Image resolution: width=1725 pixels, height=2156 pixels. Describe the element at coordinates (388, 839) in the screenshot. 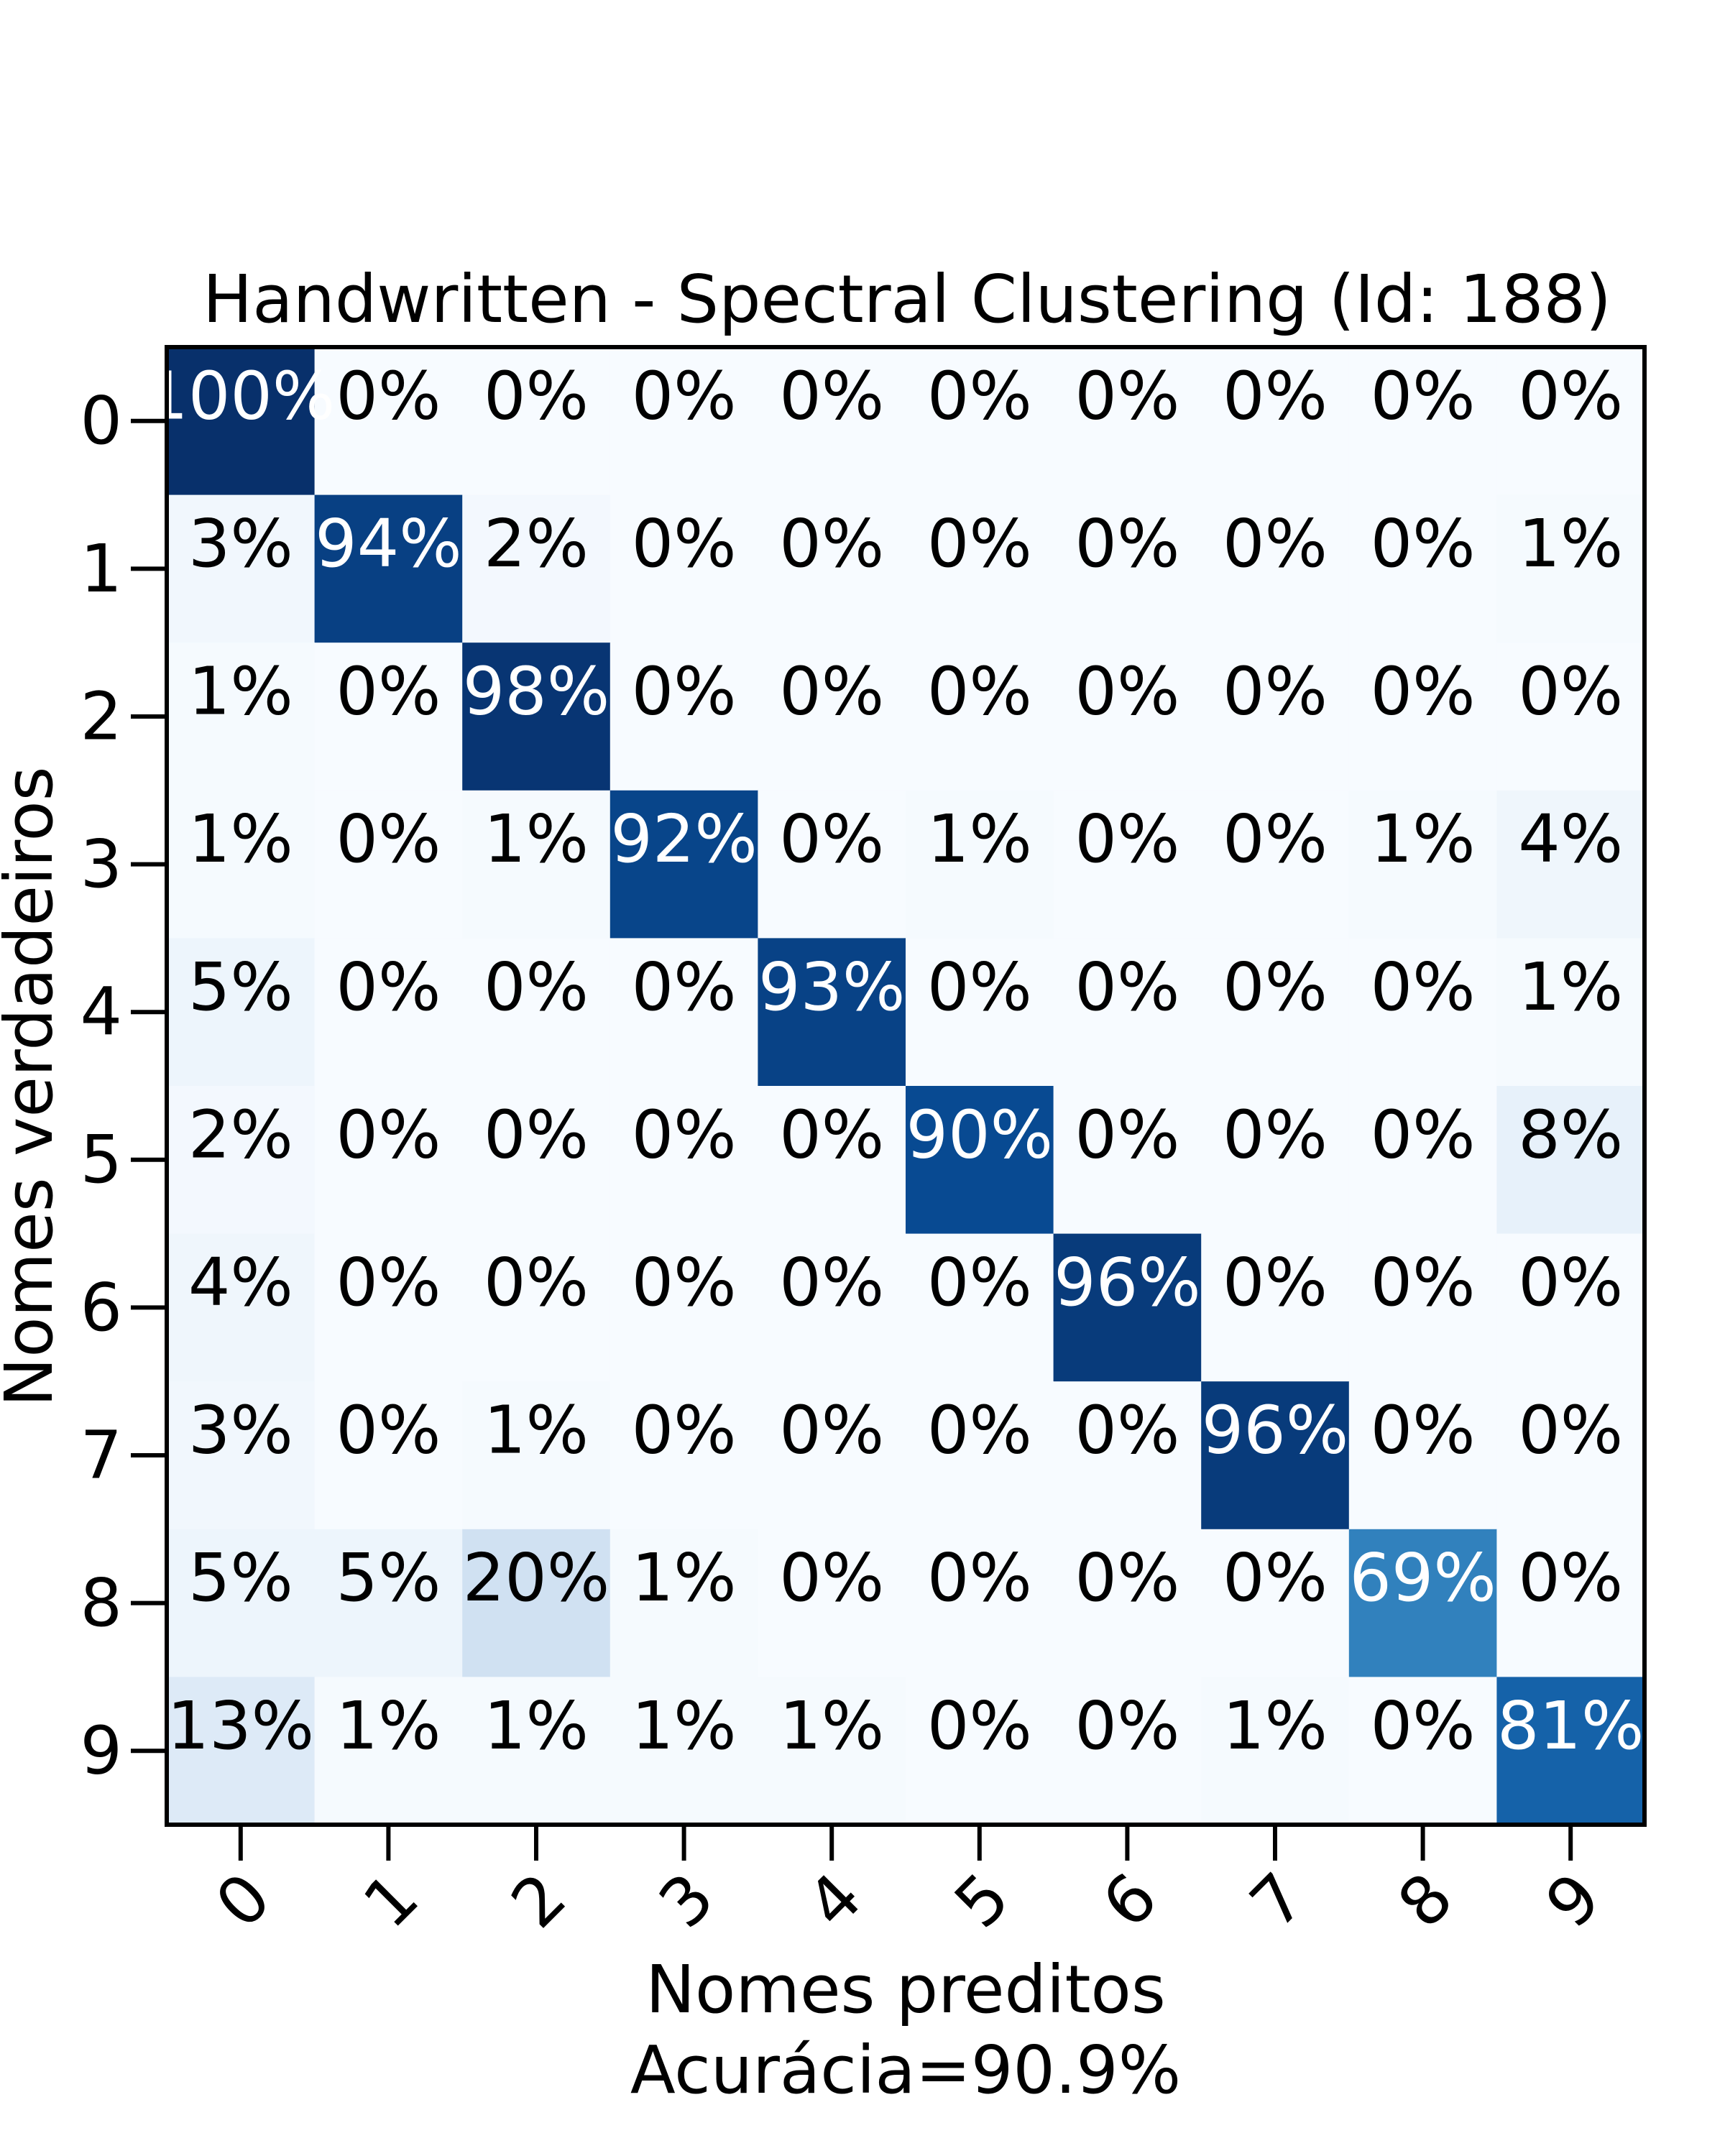

I see `cell-label-r3-c1: 0%` at that location.